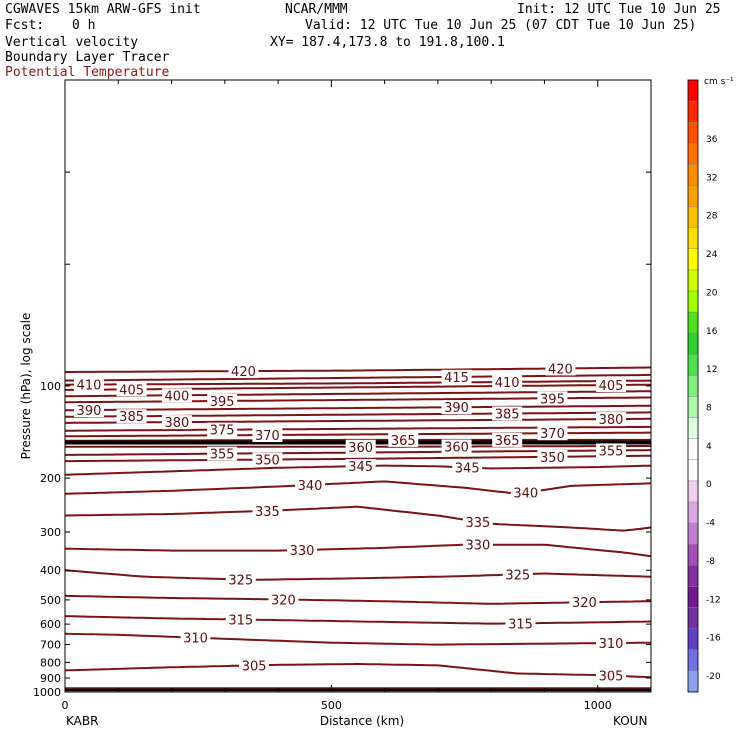 This screenshot has height=740, width=740. What do you see at coordinates (50, 532) in the screenshot?
I see `y-tick-label: 300` at bounding box center [50, 532].